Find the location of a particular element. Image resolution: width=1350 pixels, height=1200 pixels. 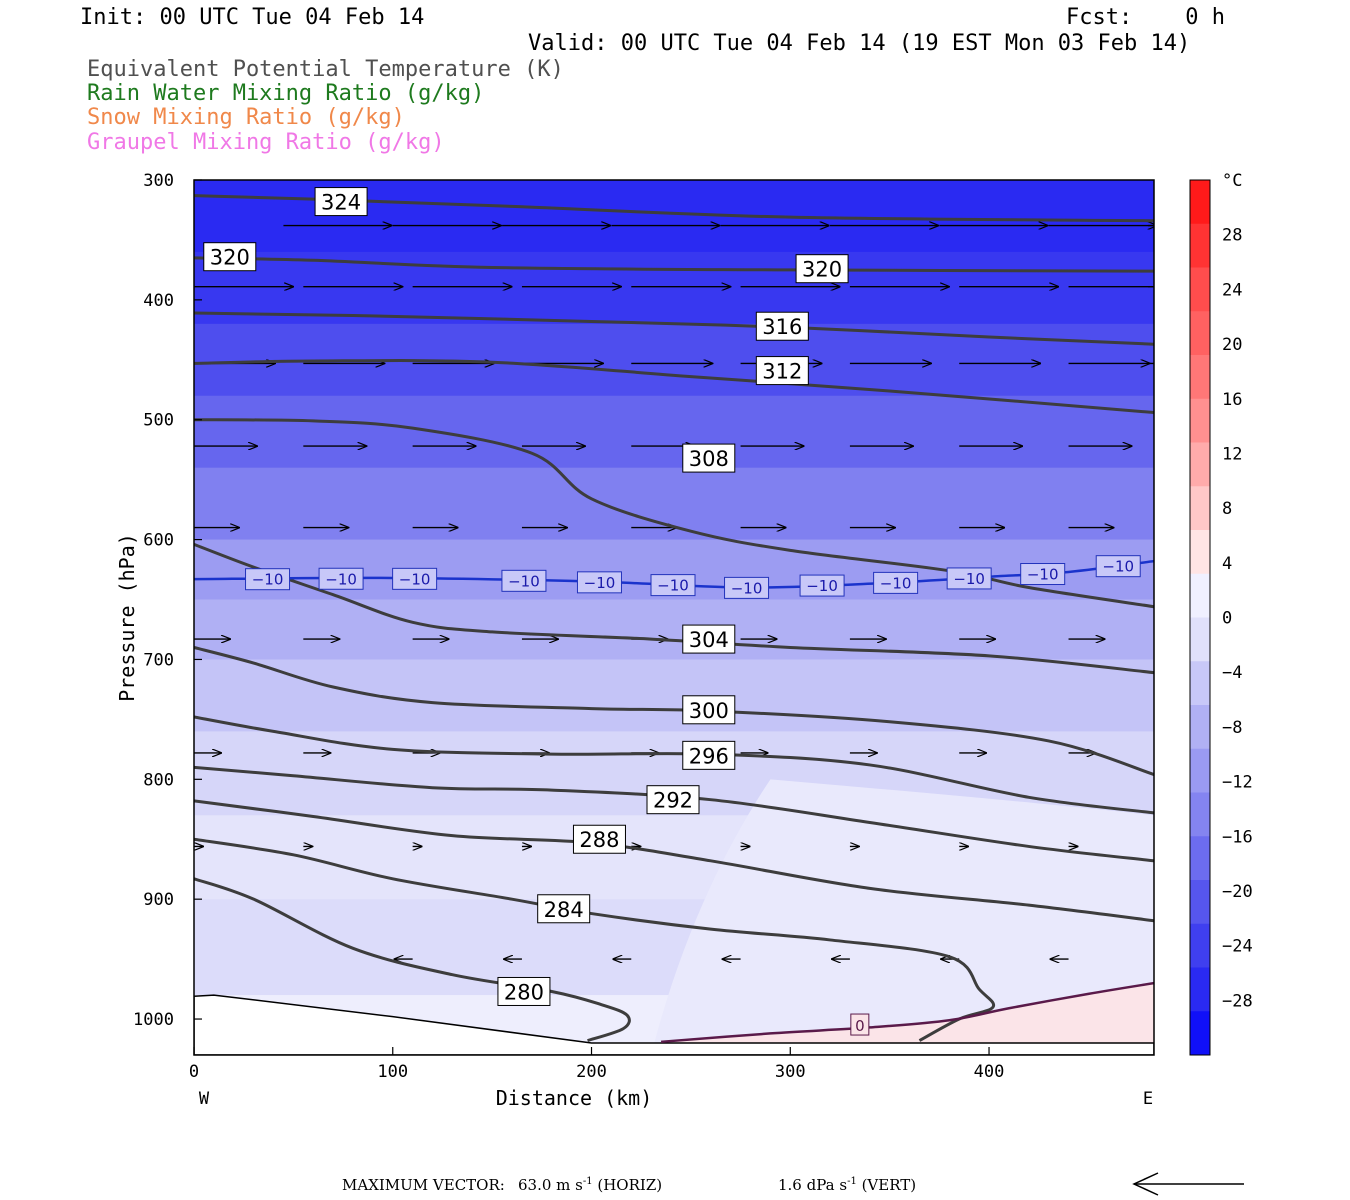

y-tick-label: 1000 is located at coordinates (153, 1020).